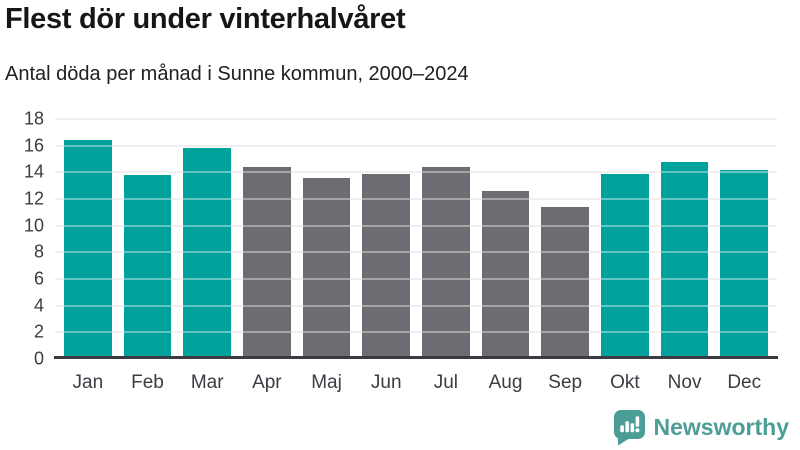 This screenshot has height=450, width=800. What do you see at coordinates (33, 118) in the screenshot?
I see `y-tick-label-18: 18` at bounding box center [33, 118].